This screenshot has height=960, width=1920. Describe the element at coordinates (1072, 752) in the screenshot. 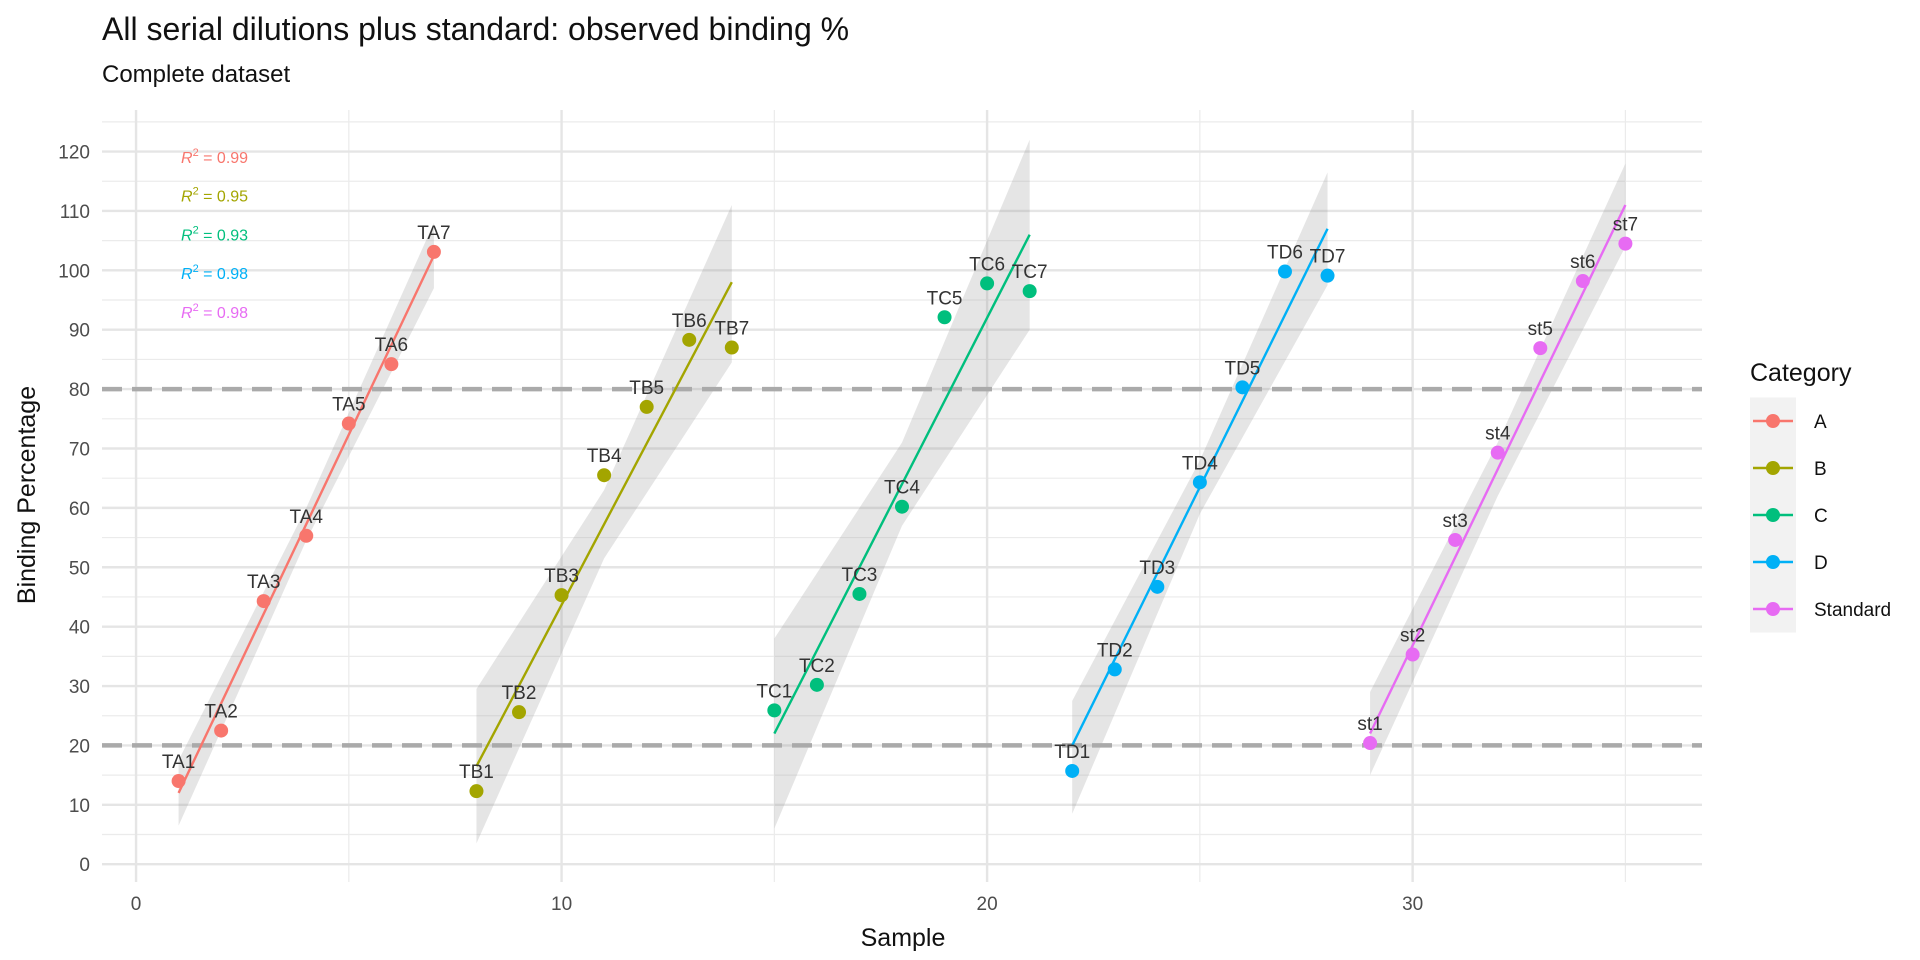

I see `point-label: TD1` at that location.